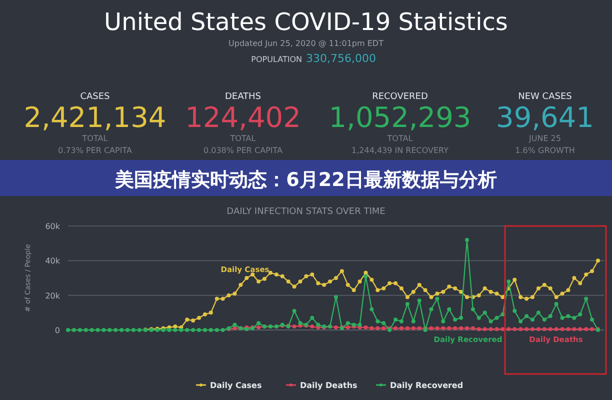  I want to click on y-tick-label: 60k, so click(52, 226).